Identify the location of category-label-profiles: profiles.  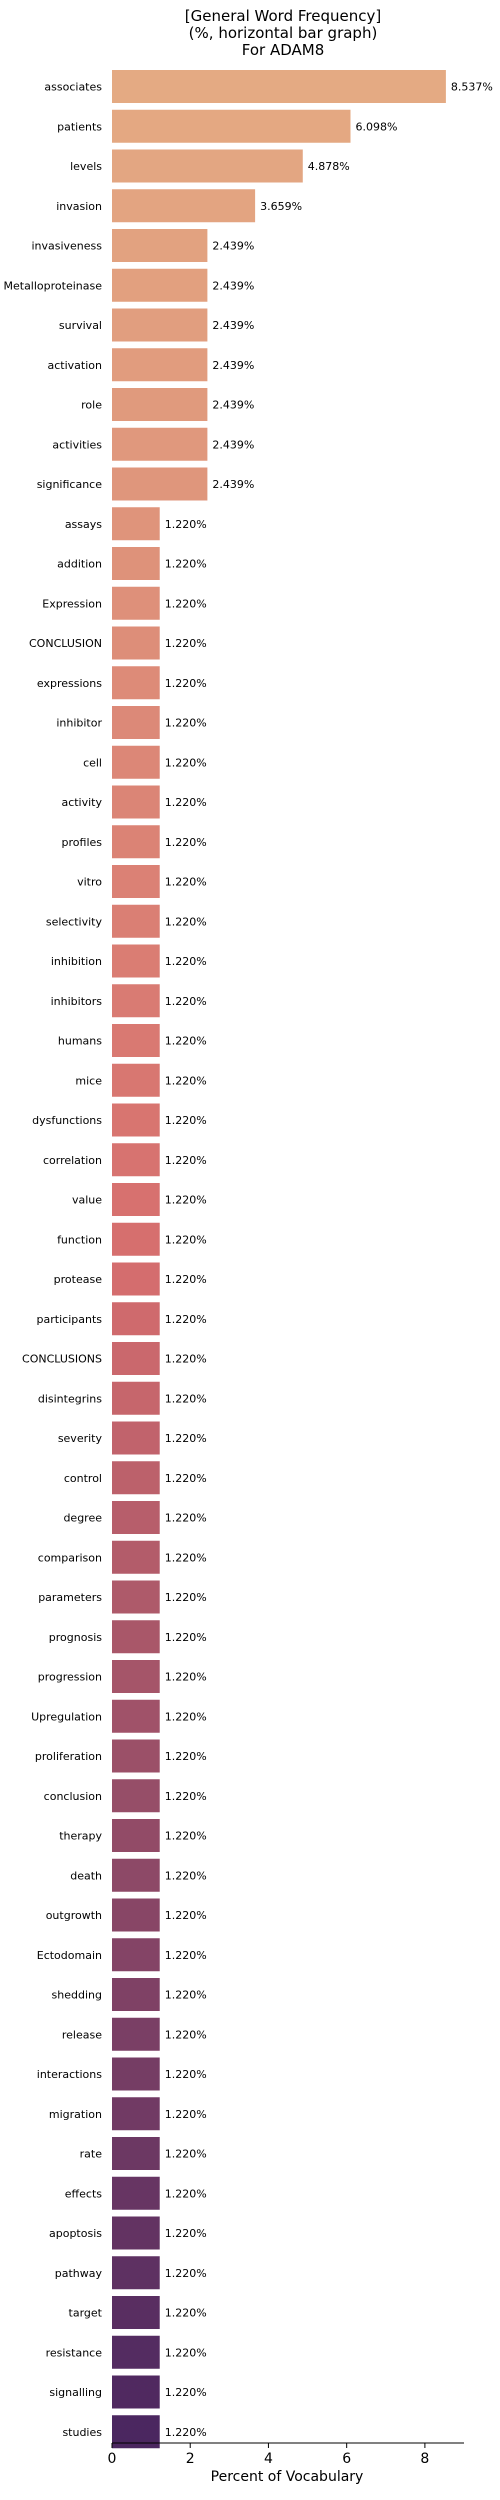
(82, 842).